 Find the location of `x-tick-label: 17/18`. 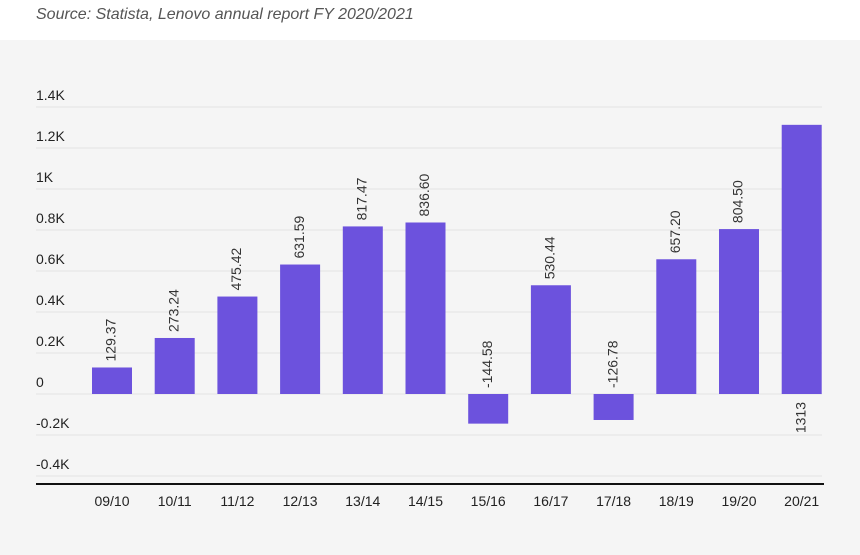

x-tick-label: 17/18 is located at coordinates (613, 501).